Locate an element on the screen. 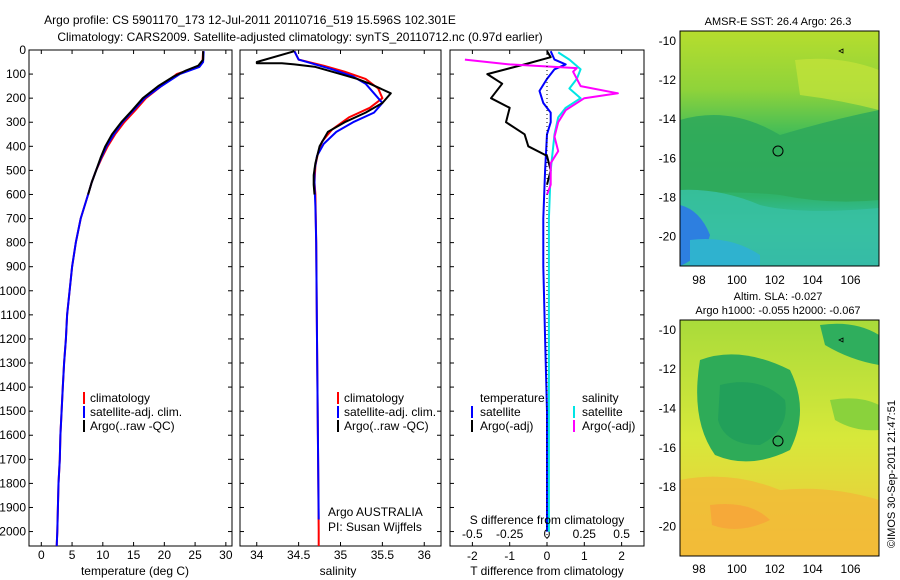 Image resolution: width=900 pixels, height=580 pixels. imos-timestamp: ©IMOS 30-Sep-2011 21:47:51 is located at coordinates (892, 474).